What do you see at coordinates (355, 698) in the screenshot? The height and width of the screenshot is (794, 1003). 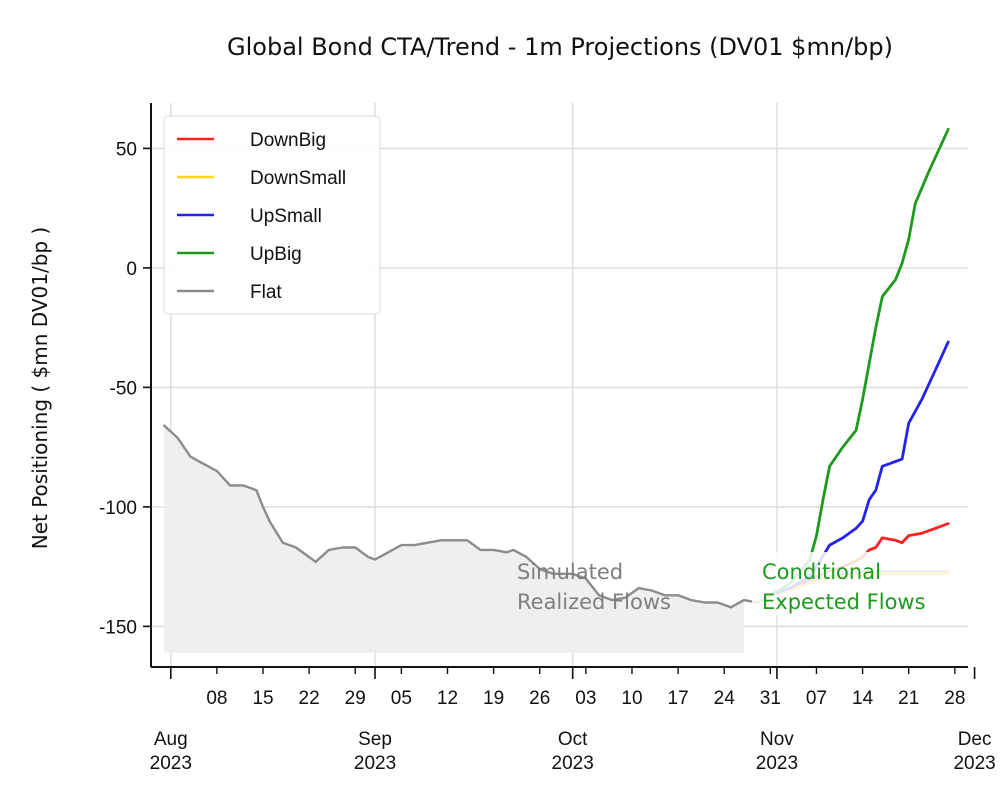 I see `x-day-tick-label: 29` at bounding box center [355, 698].